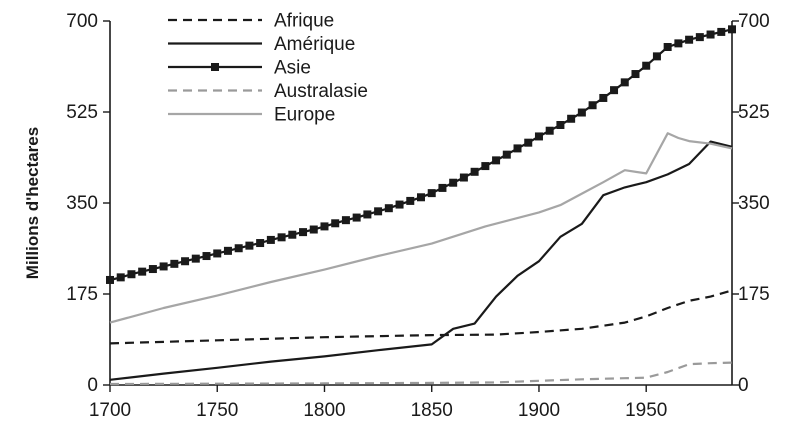 The width and height of the screenshot is (795, 434). I want to click on legend-label-asie: Asie, so click(292, 68).